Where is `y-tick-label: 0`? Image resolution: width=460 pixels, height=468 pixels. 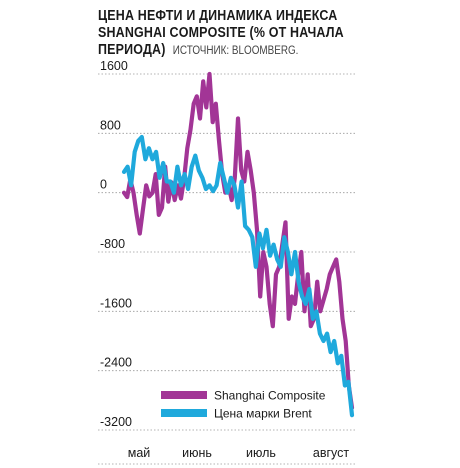 y-tick-label: 0 is located at coordinates (103, 185).